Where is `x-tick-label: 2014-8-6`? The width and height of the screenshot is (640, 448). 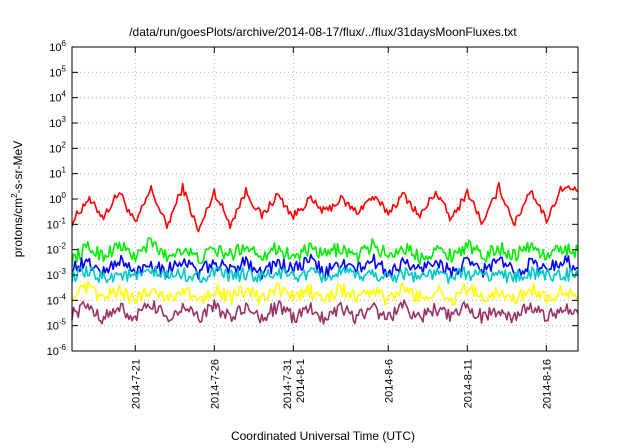 x-tick-label: 2014-8-6 is located at coordinates (389, 381).